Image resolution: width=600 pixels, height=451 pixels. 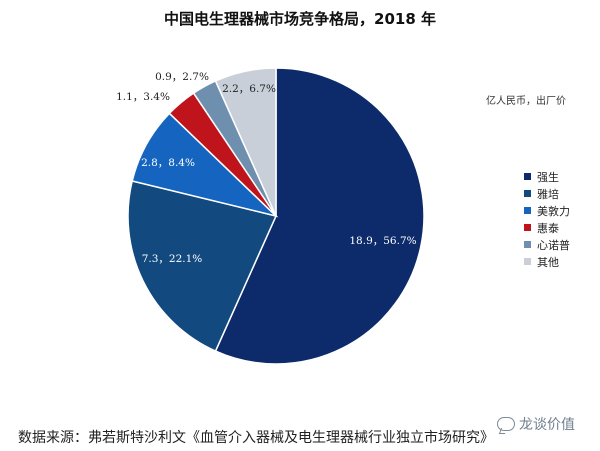 I want to click on legend-label: 其他, so click(x=548, y=262).